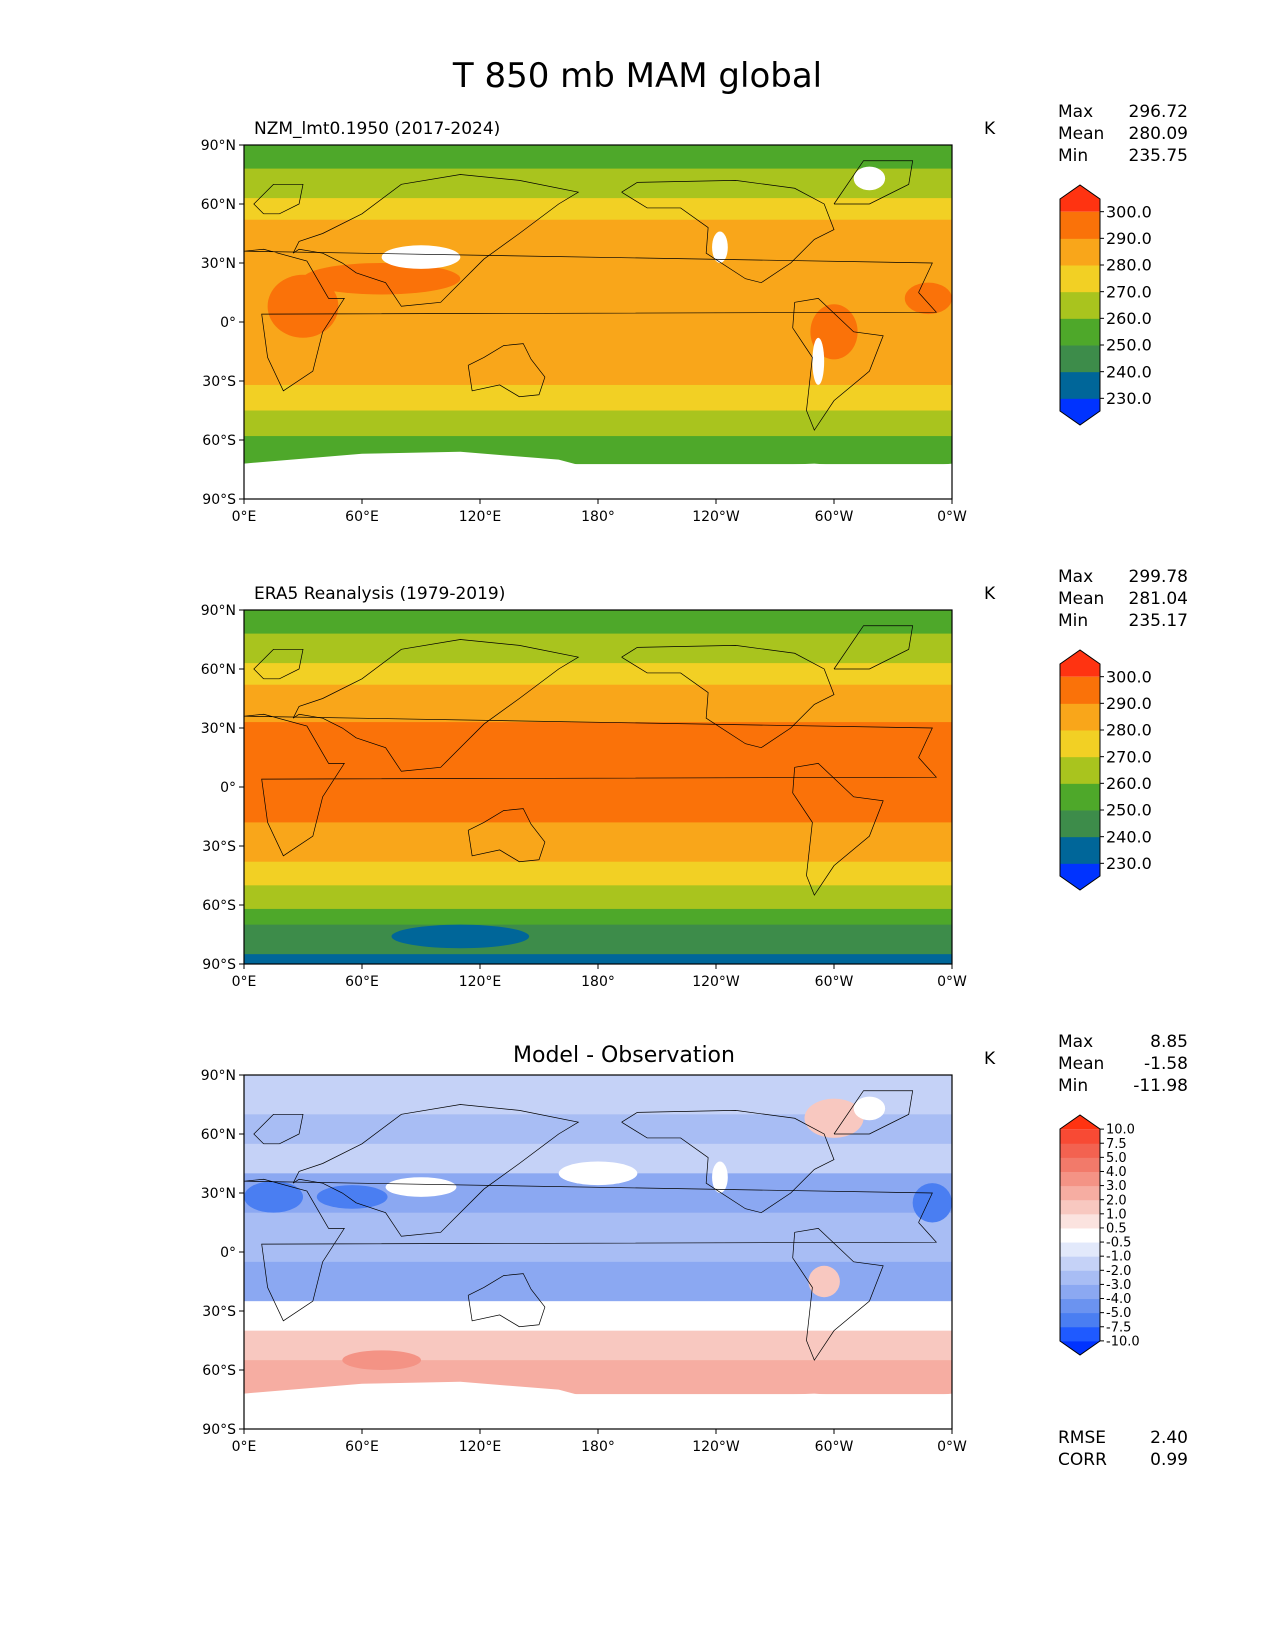 Image resolution: width=1275 pixels, height=1650 pixels. I want to click on colorbar-label: 7.5, so click(1116, 1144).